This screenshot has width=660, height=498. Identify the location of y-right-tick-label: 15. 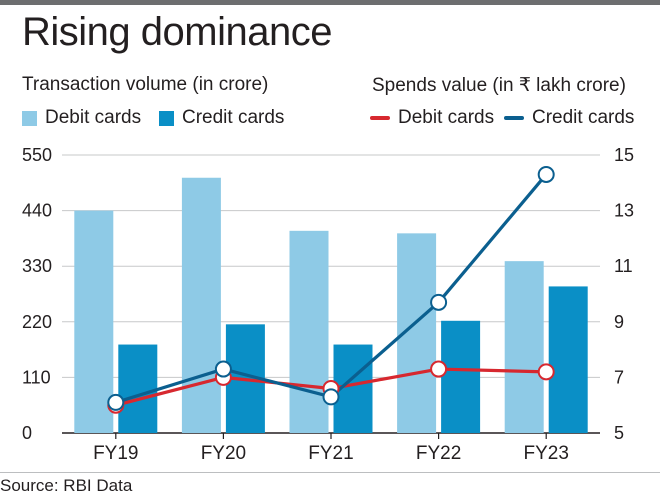
(624, 155).